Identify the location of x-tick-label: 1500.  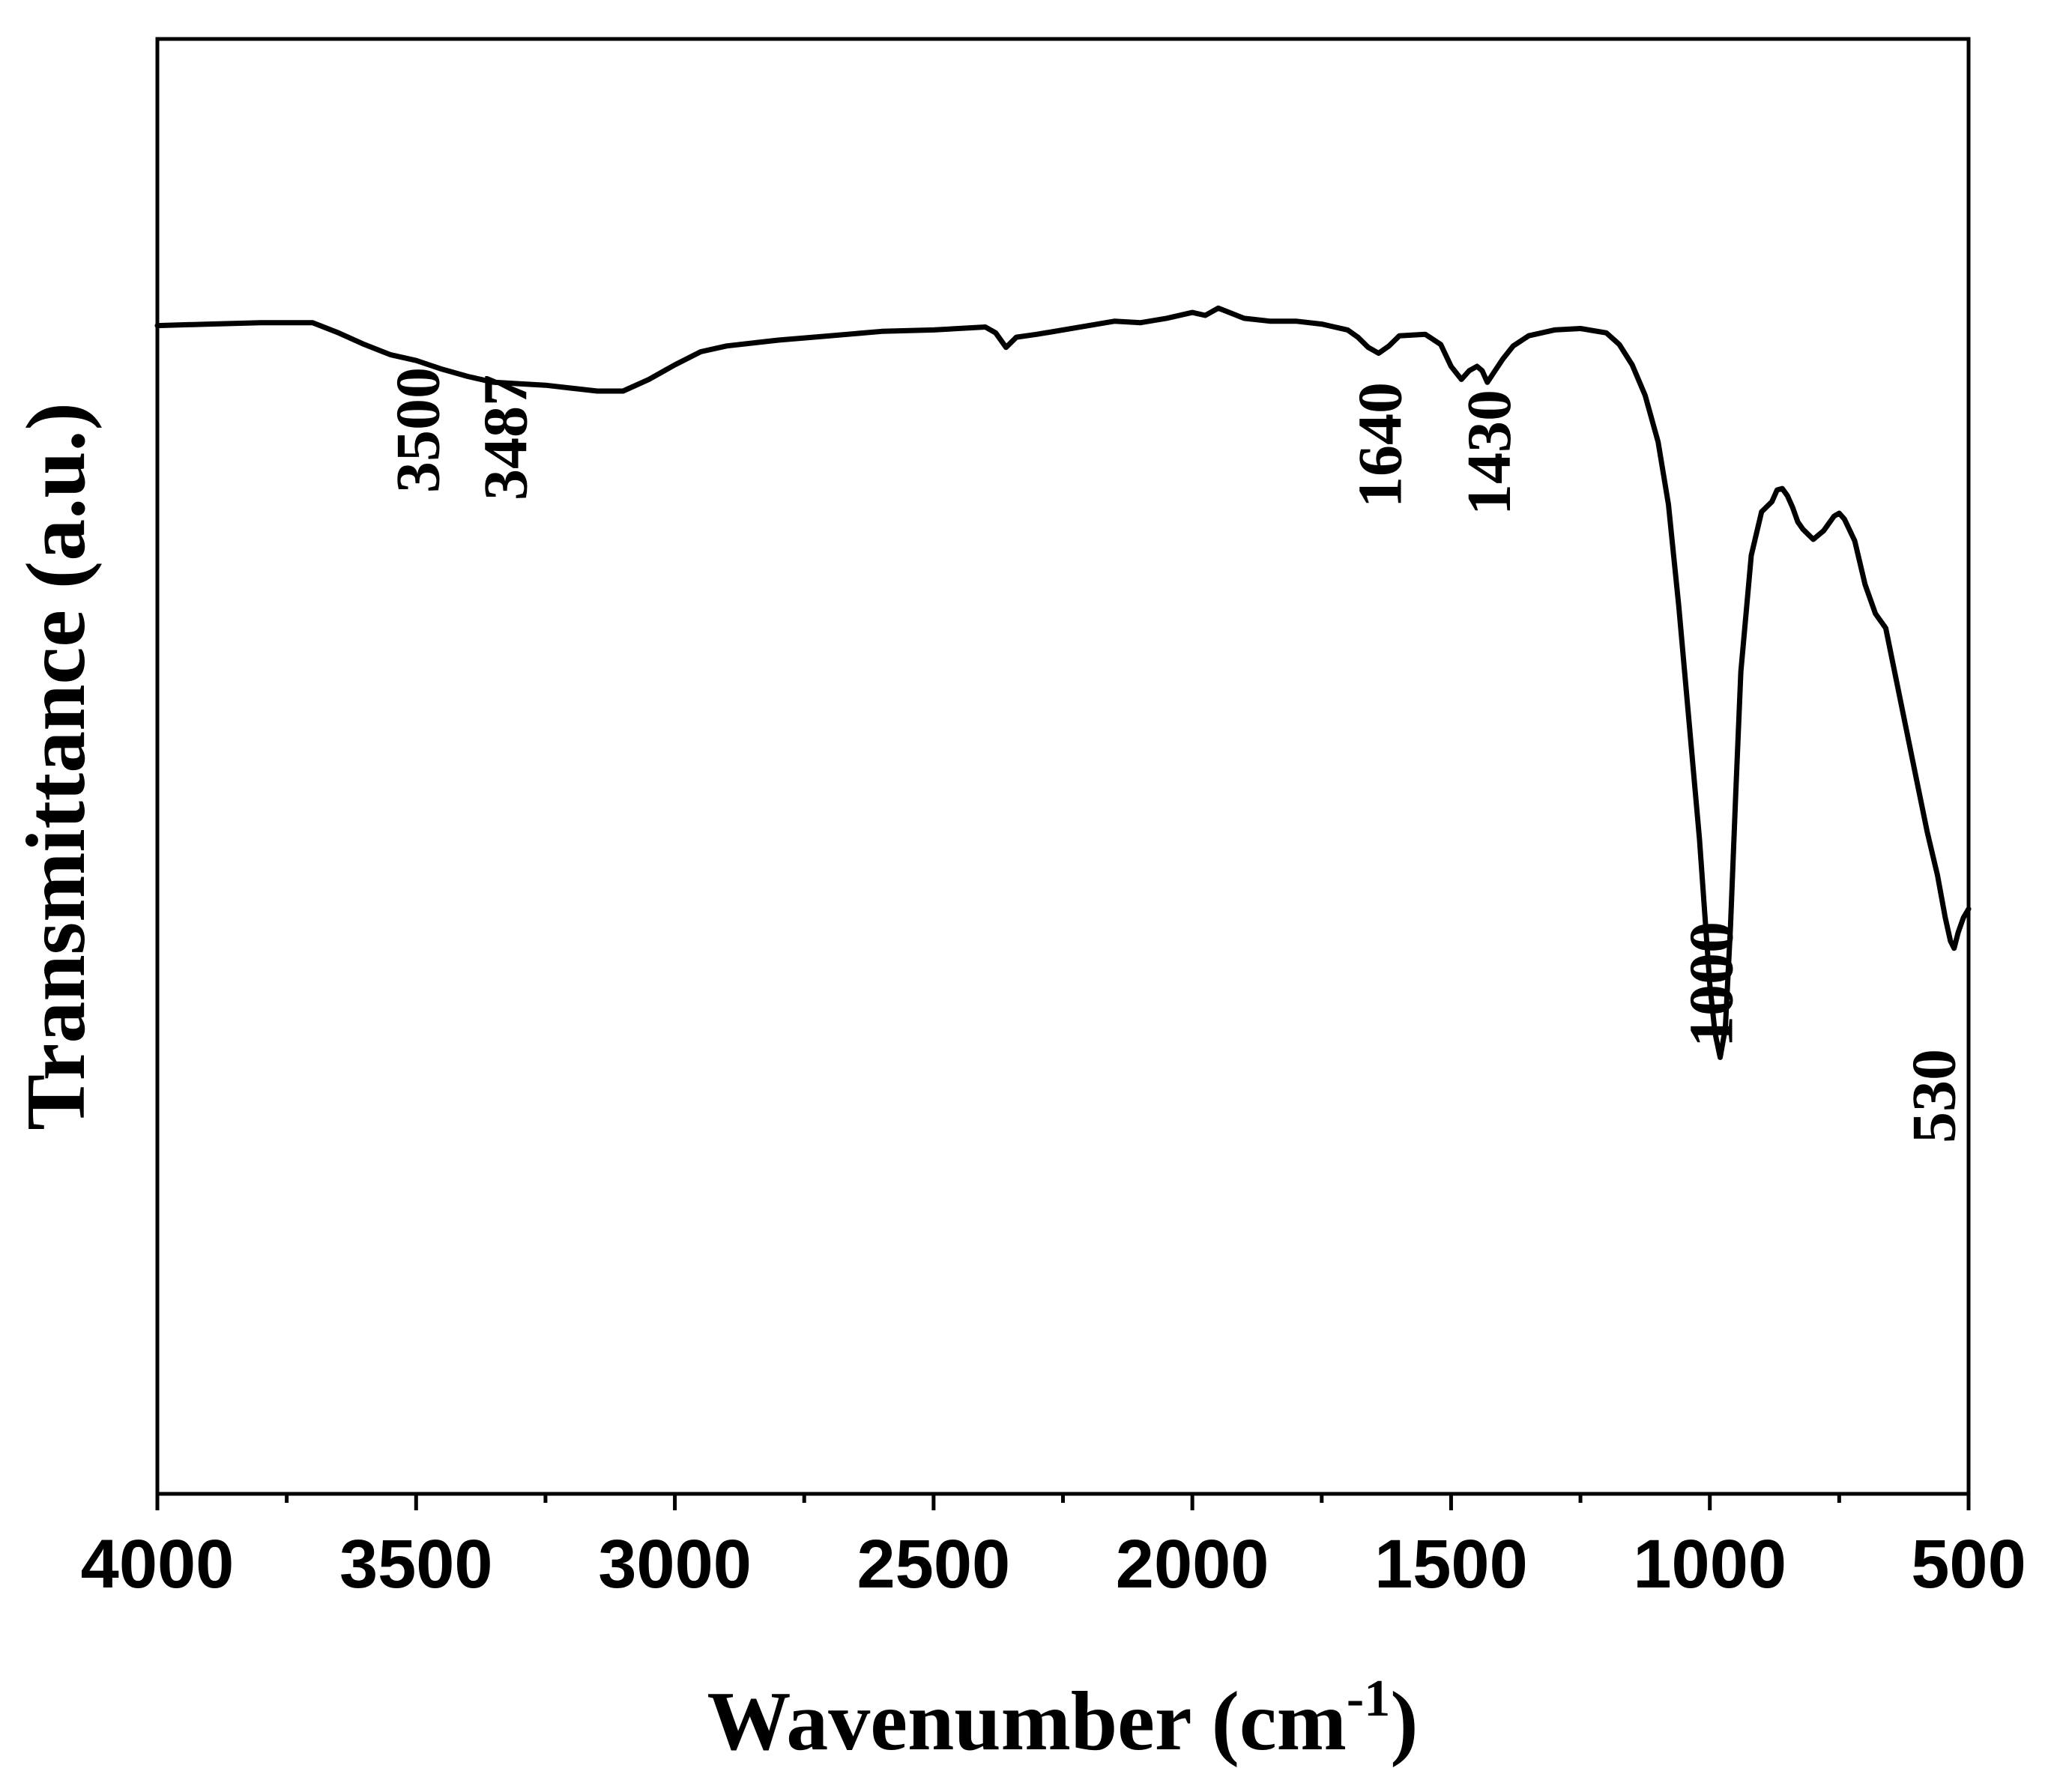
(1451, 1564).